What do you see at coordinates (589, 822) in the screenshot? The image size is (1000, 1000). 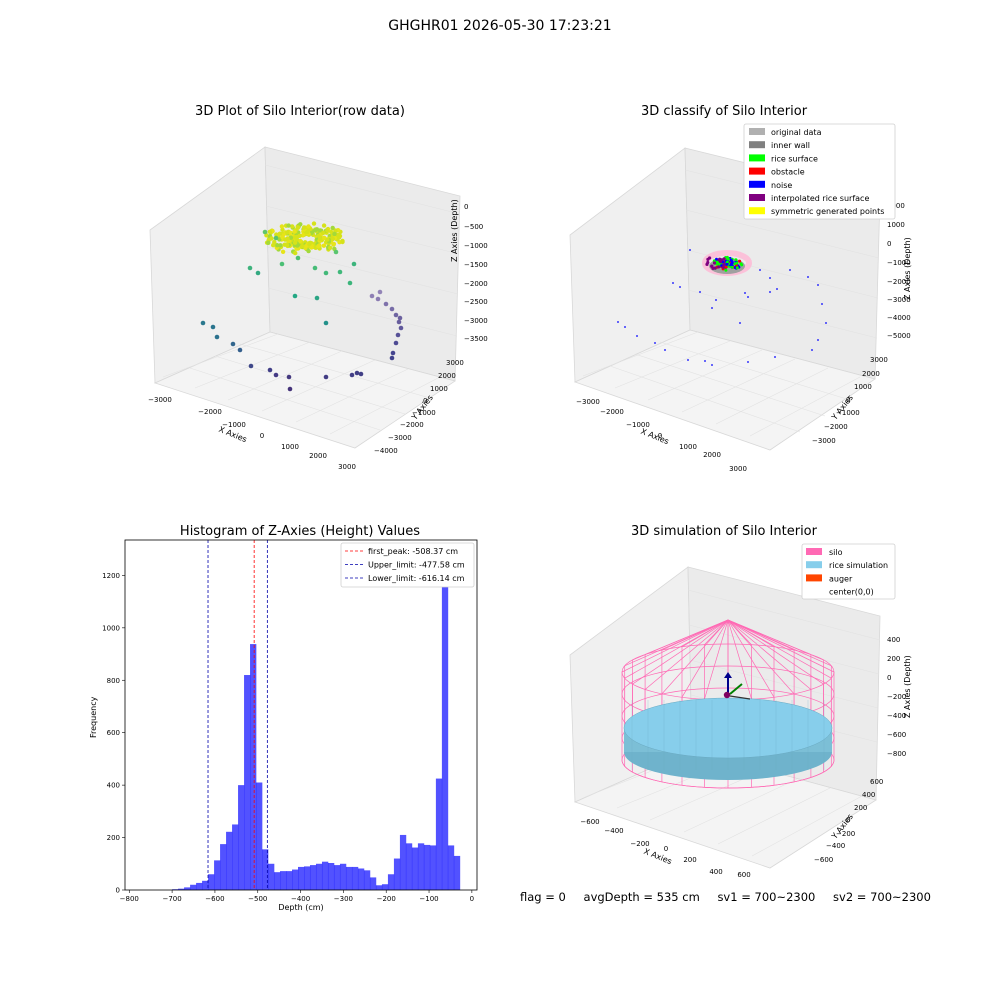 I see `simulation-xtick-label: −600` at bounding box center [589, 822].